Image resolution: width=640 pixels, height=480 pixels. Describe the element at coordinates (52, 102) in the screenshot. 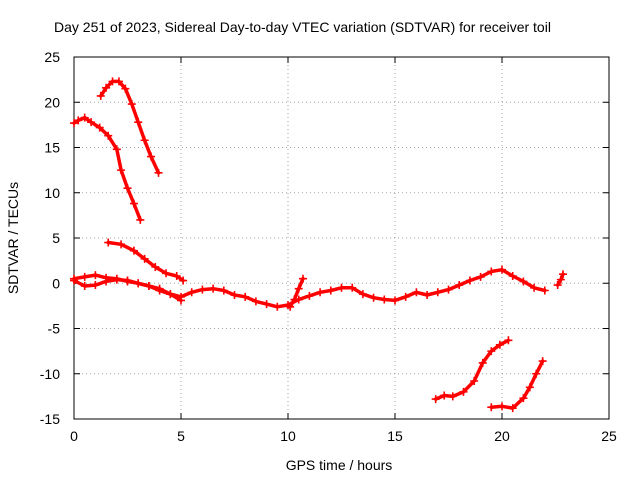

I see `y-tick-label: 20` at that location.